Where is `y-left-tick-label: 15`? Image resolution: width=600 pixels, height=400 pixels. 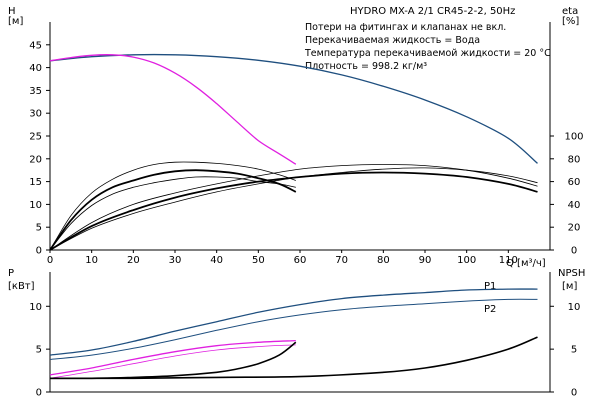
y-left-tick-label: 15 is located at coordinates (35, 182).